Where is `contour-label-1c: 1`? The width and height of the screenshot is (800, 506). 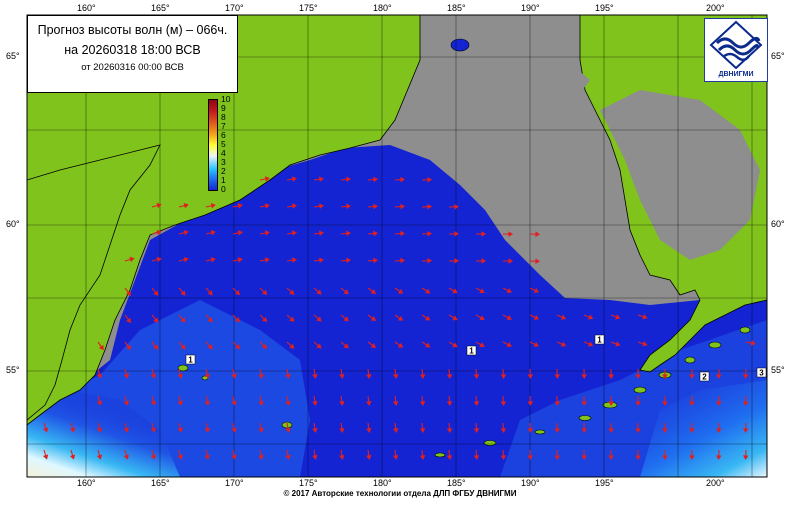 contour-label-1c: 1 is located at coordinates (599, 340).